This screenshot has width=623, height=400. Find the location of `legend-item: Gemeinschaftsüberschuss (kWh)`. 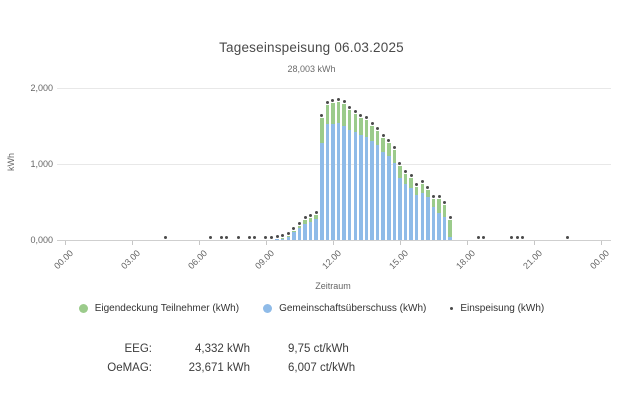

legend-item: Gemeinschaftsüberschuss (kWh) is located at coordinates (344, 308).